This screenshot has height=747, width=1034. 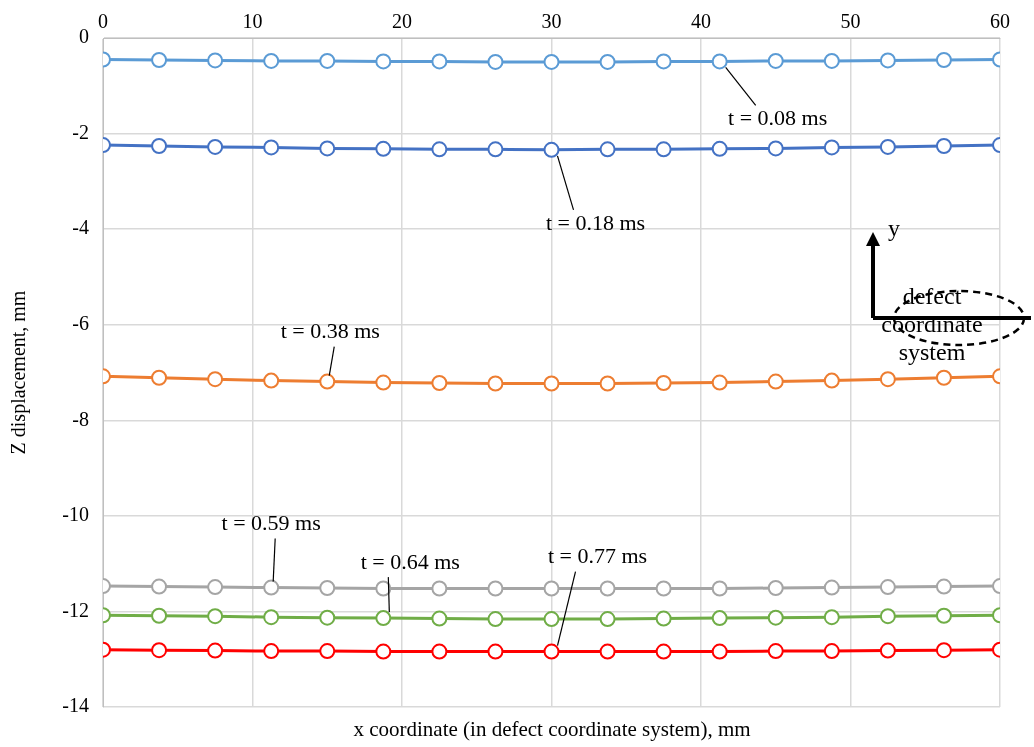 What do you see at coordinates (271, 523) in the screenshot?
I see `text: t = 0.59 ms` at bounding box center [271, 523].